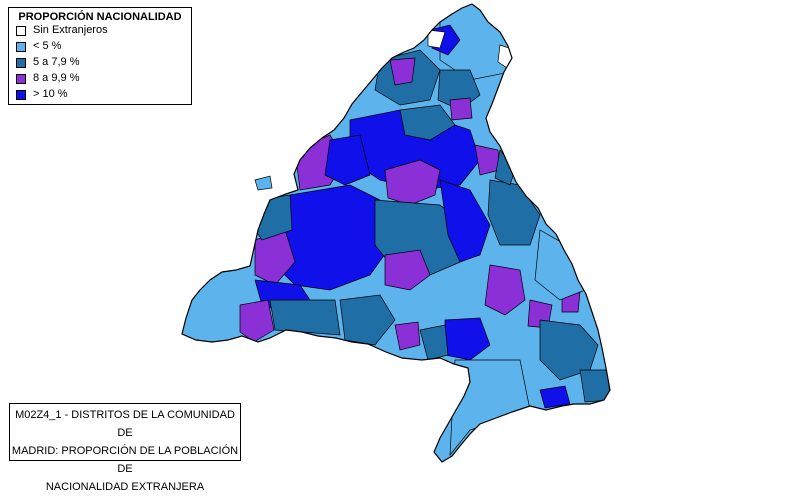  Describe the element at coordinates (100, 17) in the screenshot. I see `legend-title: PROPORCIÓN NACIONALIDAD` at that location.